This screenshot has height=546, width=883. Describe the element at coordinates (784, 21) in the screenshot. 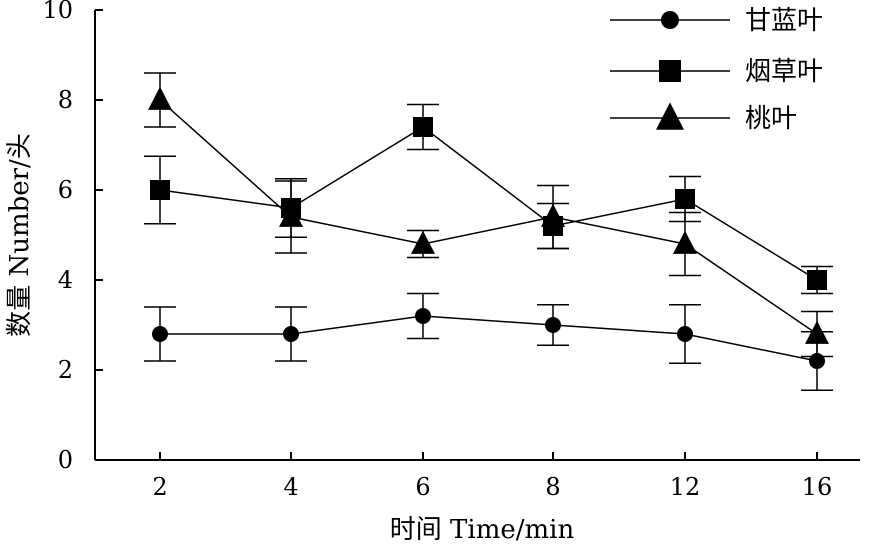

I see `legend-label: 甘蓝叶` at that location.